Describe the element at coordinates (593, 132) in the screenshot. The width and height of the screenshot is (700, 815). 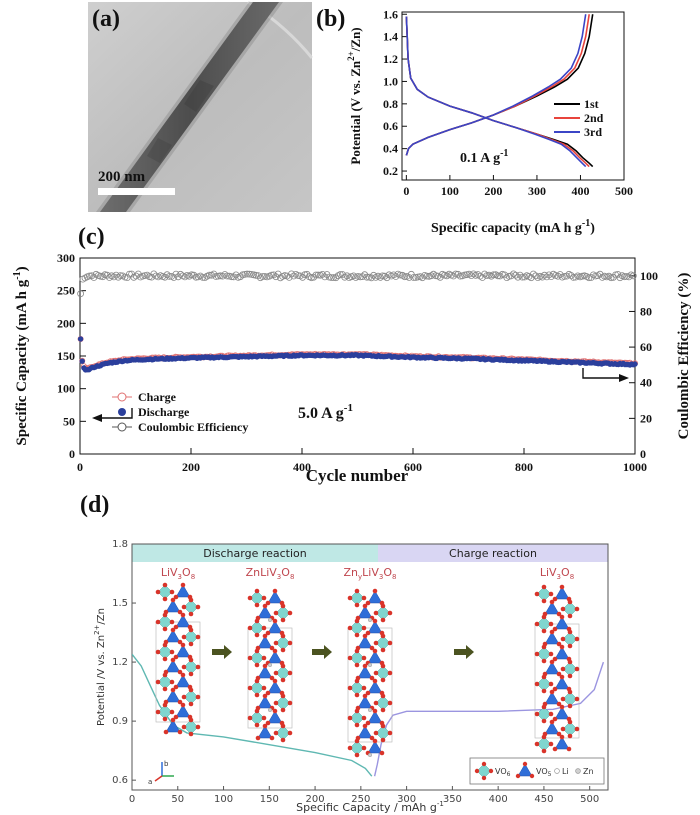
I see `b-legend-label: 3rd` at that location.